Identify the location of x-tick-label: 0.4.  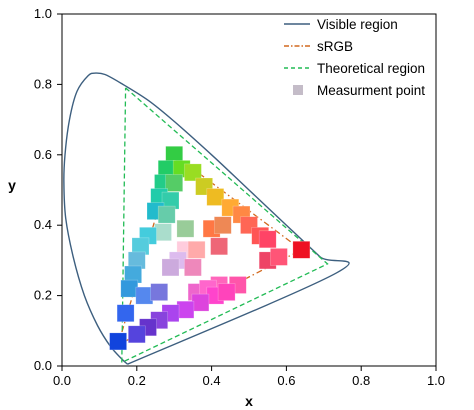
(212, 380).